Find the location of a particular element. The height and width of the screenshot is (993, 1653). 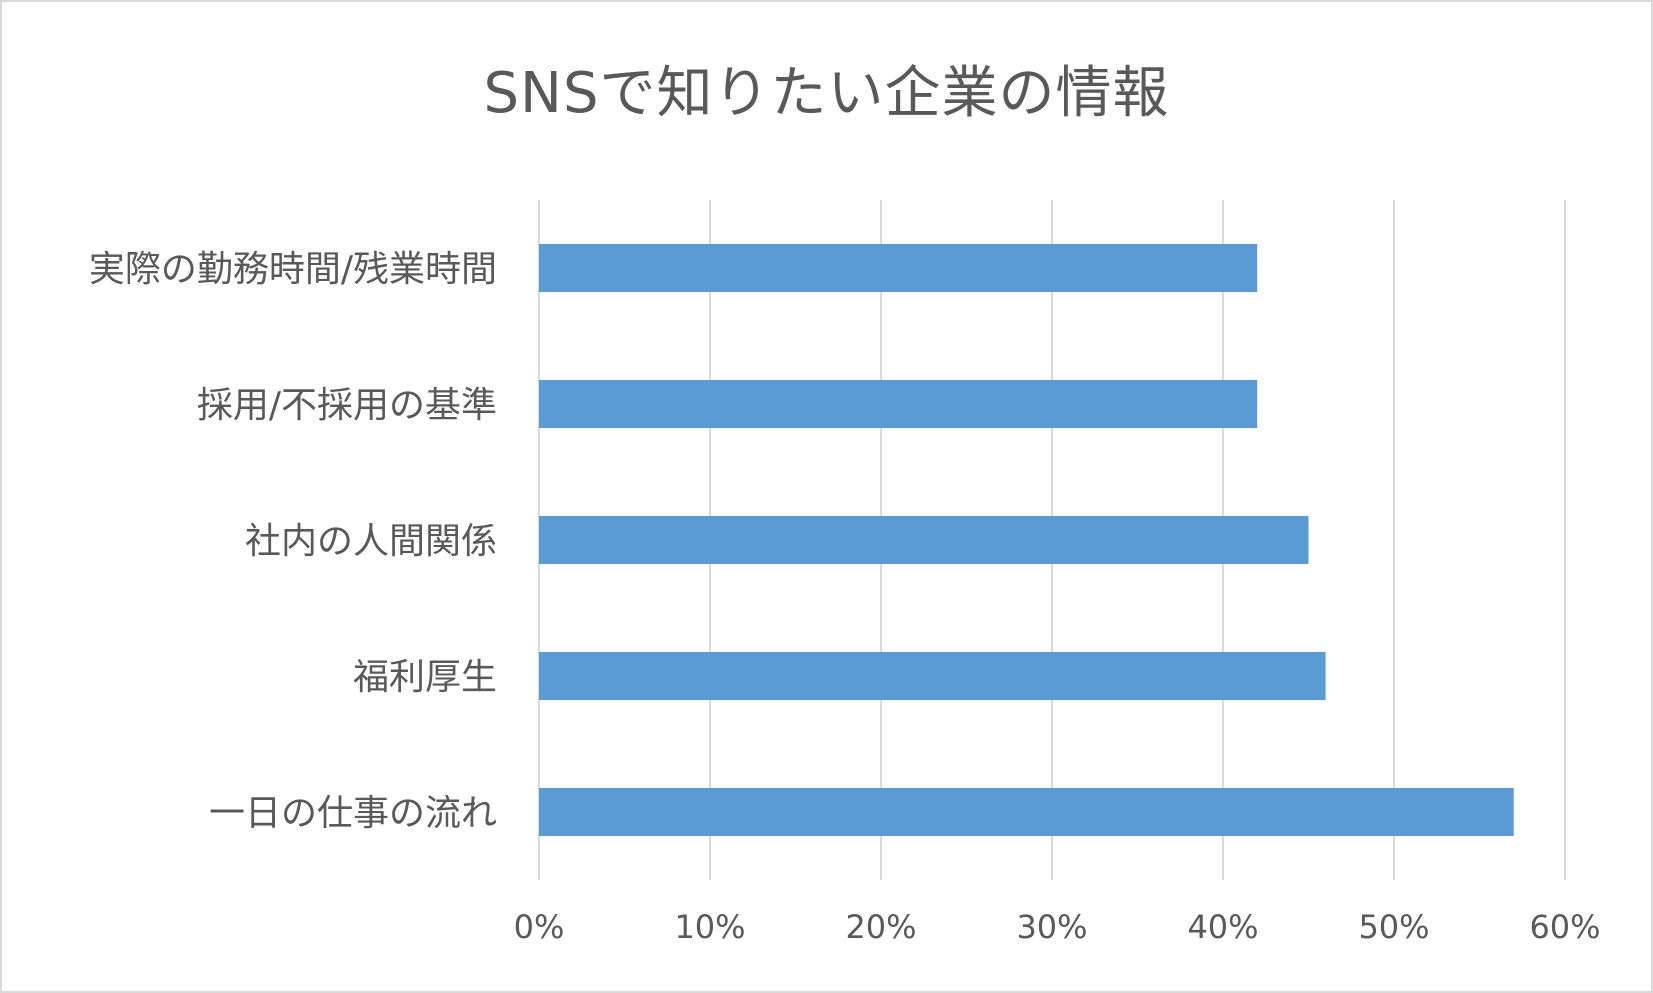

category-label: 福利厚生 is located at coordinates (425, 677).